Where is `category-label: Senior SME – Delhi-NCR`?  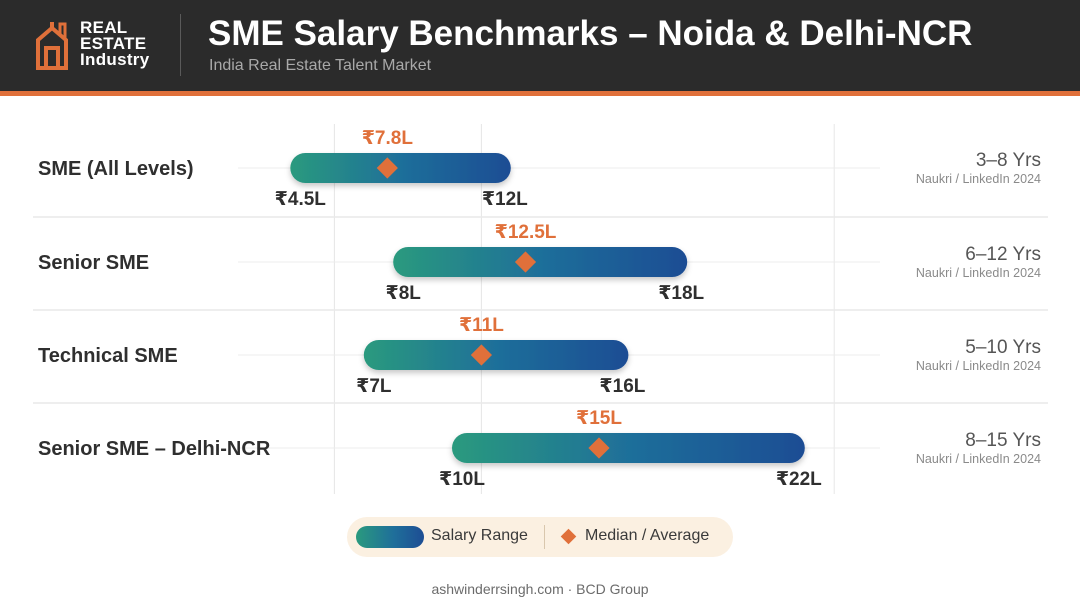
category-label: Senior SME – Delhi-NCR is located at coordinates (154, 449).